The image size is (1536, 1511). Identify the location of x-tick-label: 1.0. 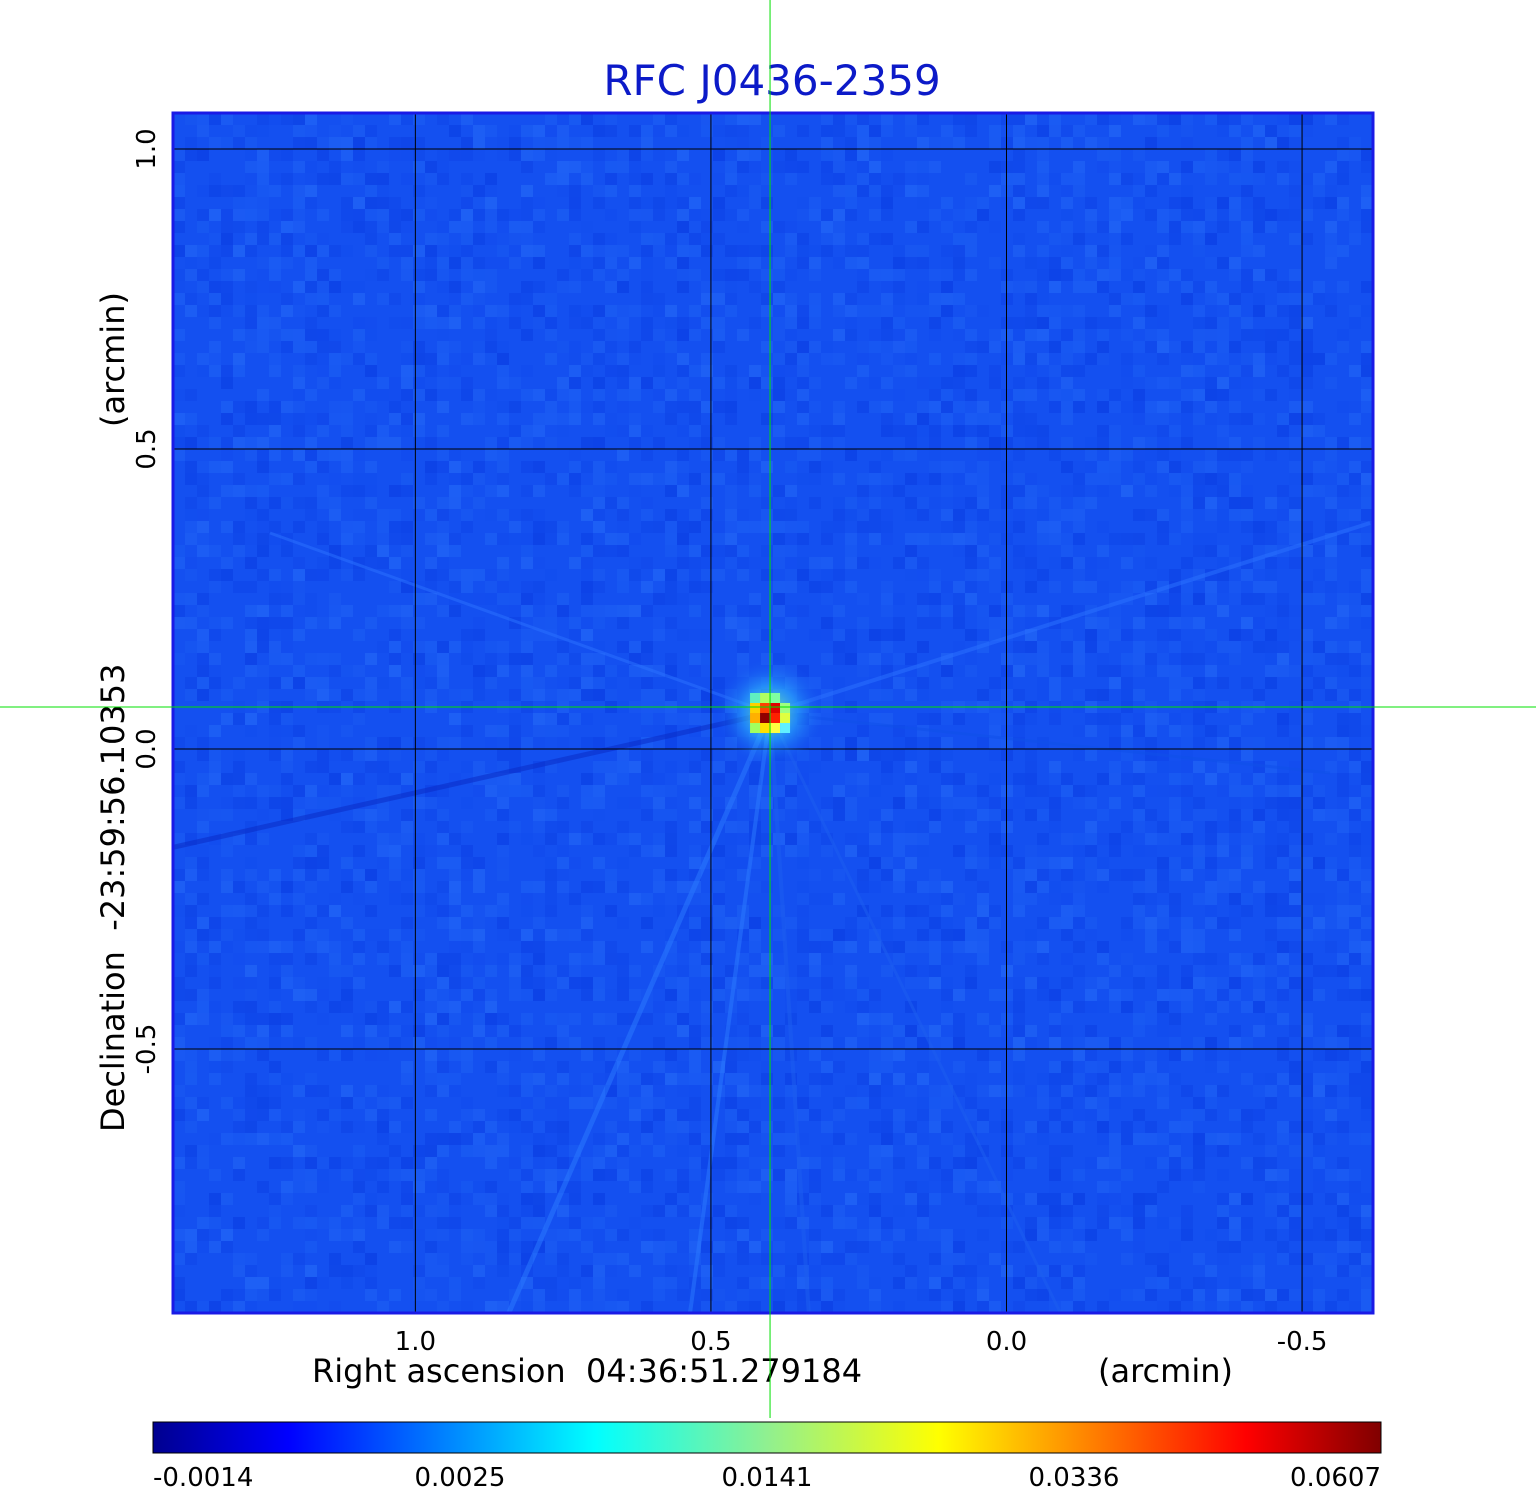
(415, 1342).